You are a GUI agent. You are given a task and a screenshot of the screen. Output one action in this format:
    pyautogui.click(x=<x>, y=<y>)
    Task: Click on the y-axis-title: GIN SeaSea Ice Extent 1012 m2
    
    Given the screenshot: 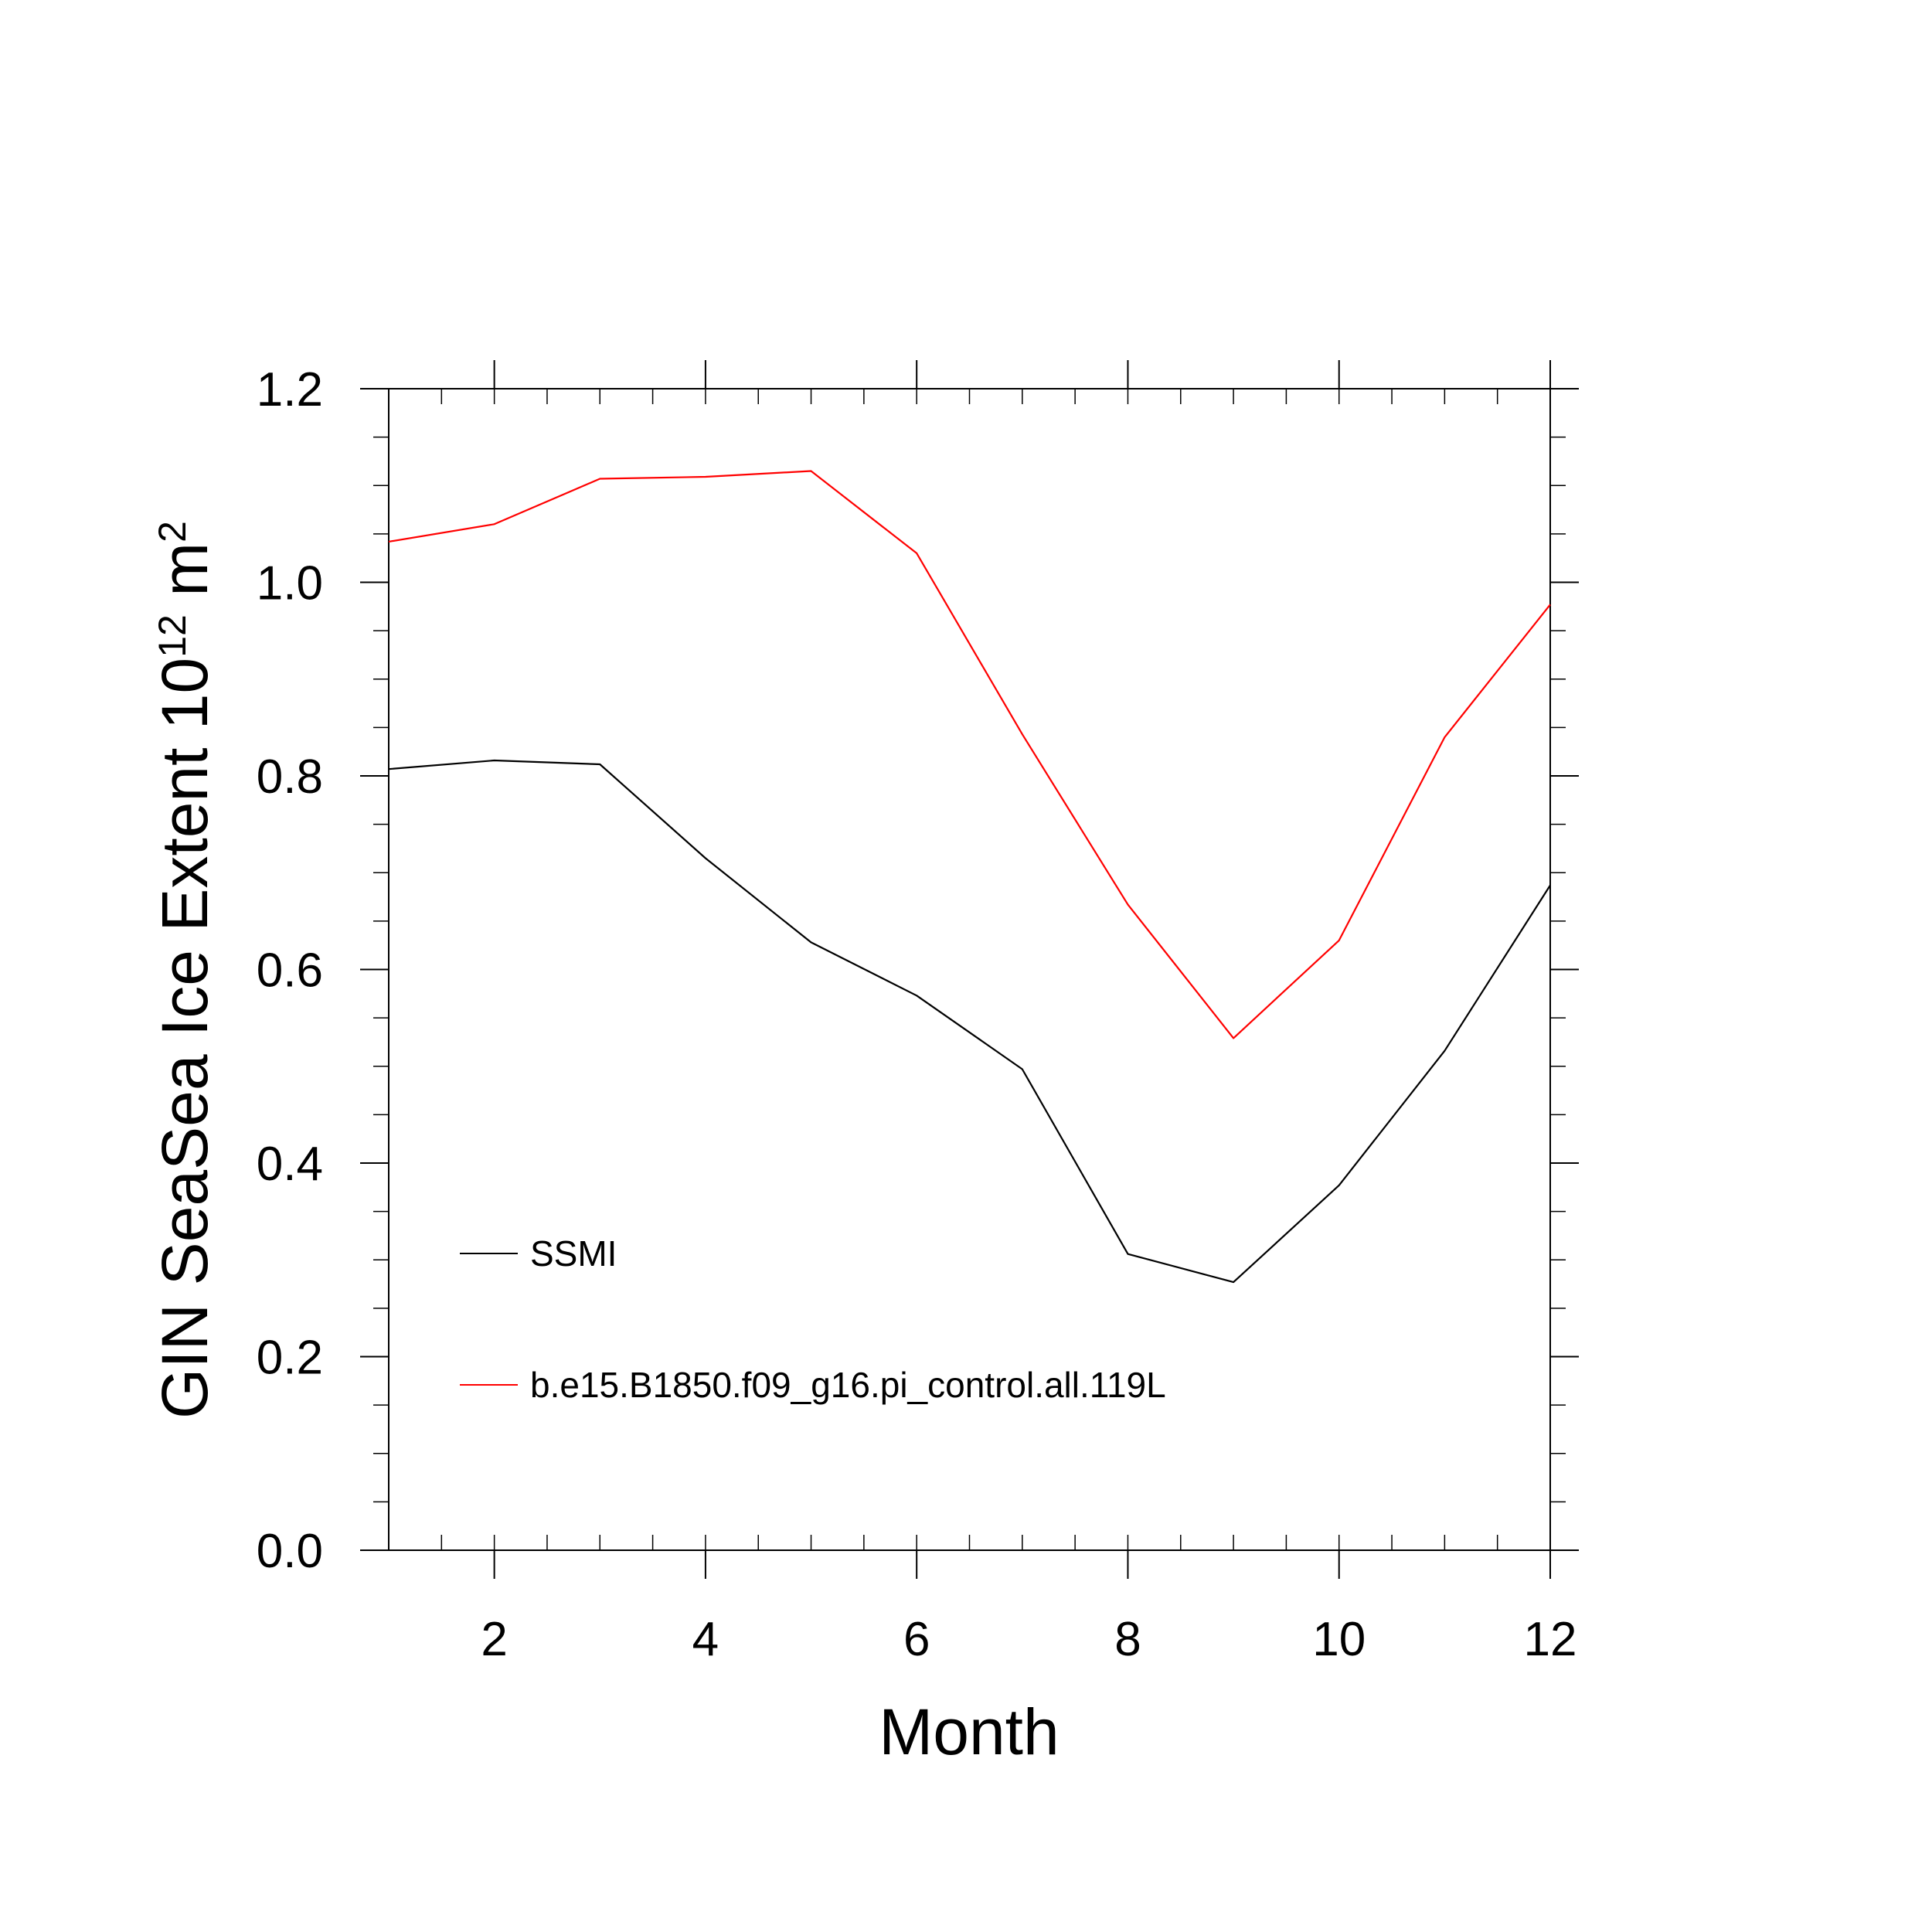 What is the action you would take?
    pyautogui.click(x=184, y=970)
    